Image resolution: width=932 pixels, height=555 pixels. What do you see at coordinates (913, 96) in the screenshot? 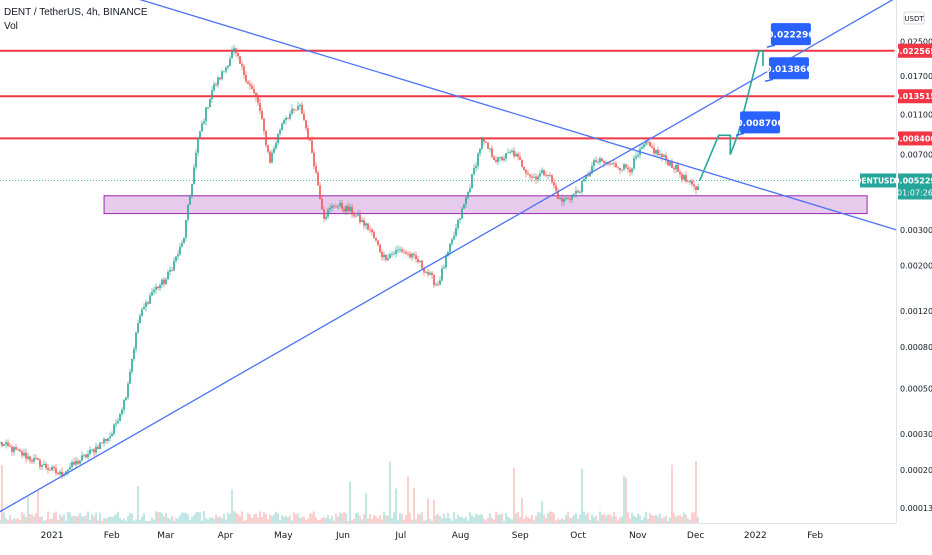
I see `level-price-label: 0.013515` at bounding box center [913, 96].